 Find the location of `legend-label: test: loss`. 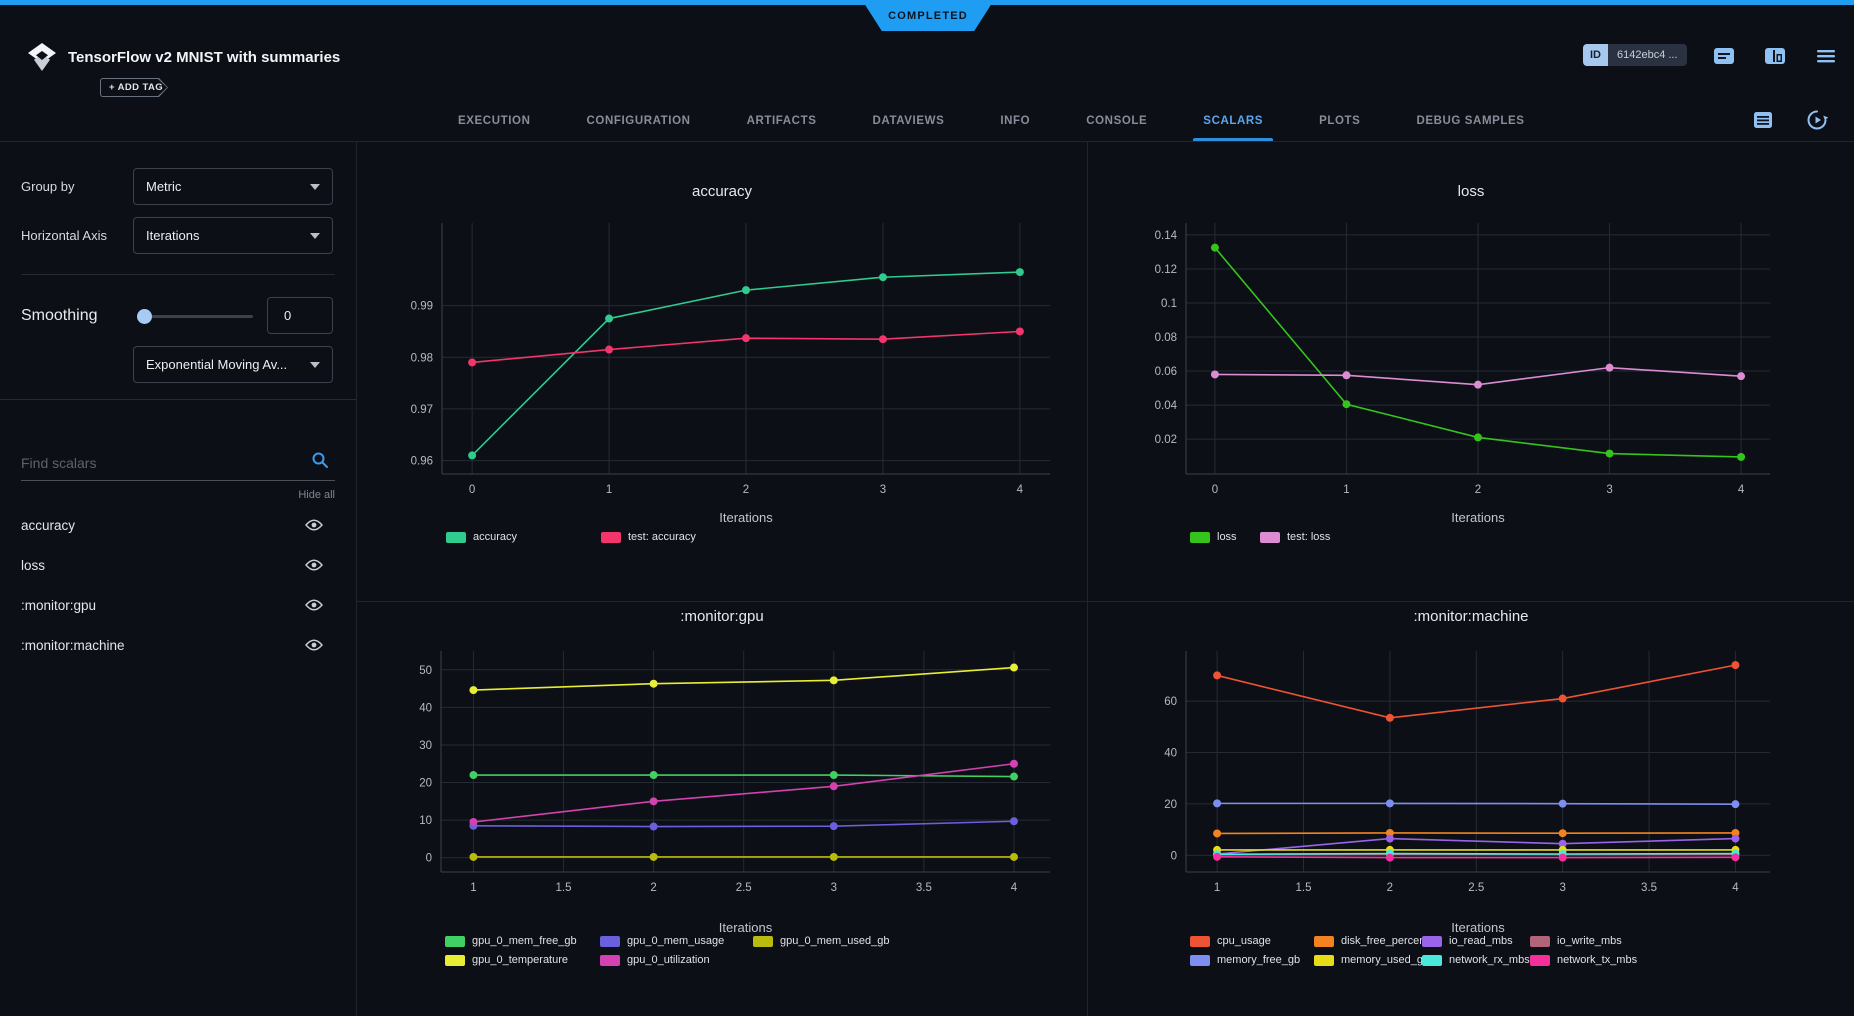

legend-label: test: loss is located at coordinates (1309, 537).